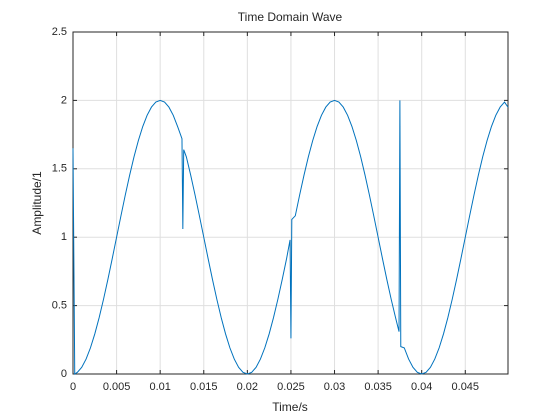  Describe the element at coordinates (159, 387) in the screenshot. I see `x-tick-label: 0.01` at that location.